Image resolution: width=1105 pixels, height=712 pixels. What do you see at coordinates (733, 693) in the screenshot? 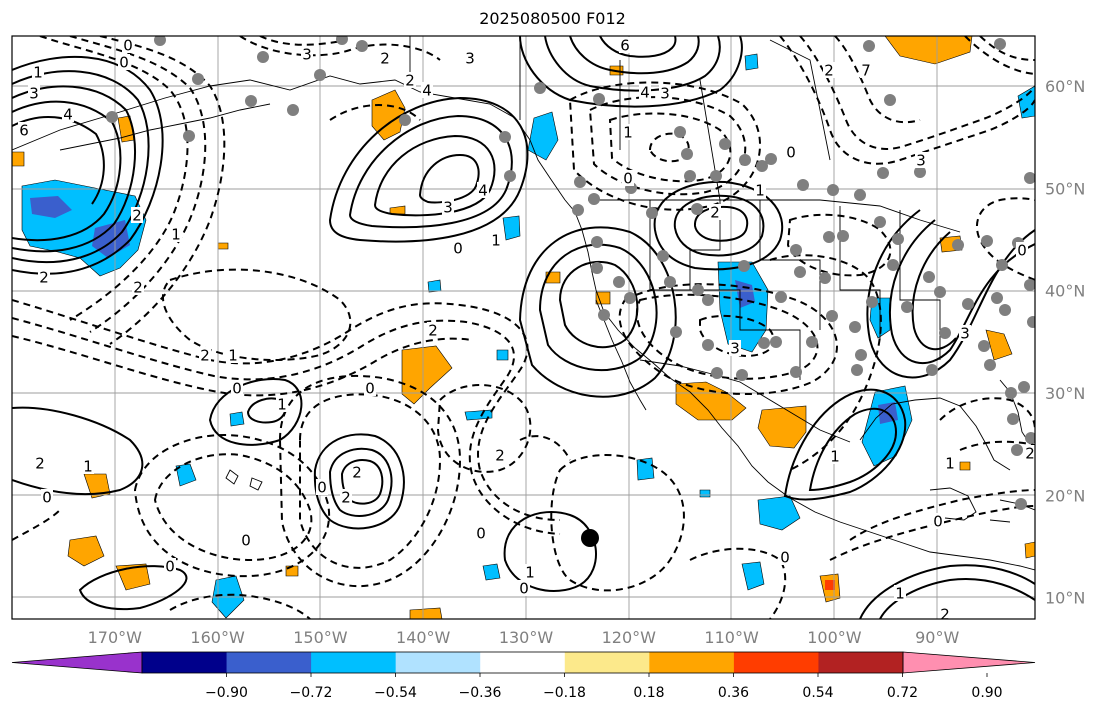
I see `colorbar-tick-label: 0.36` at bounding box center [733, 693].